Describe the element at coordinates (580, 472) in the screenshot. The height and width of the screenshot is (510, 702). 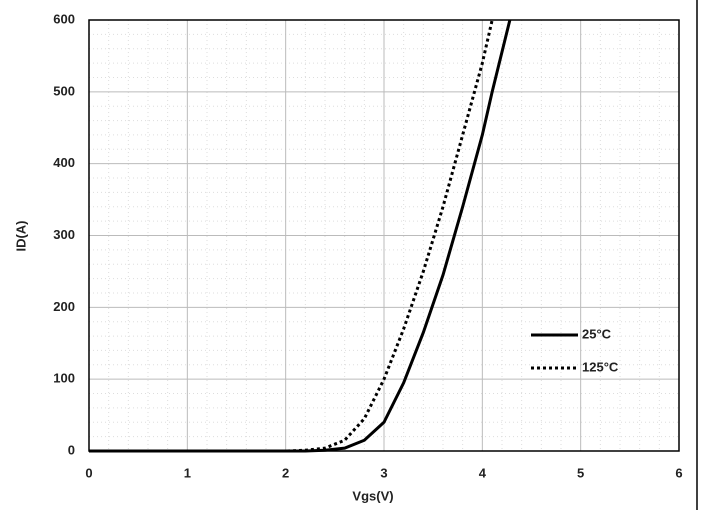
I see `x-tick-label: 5` at that location.